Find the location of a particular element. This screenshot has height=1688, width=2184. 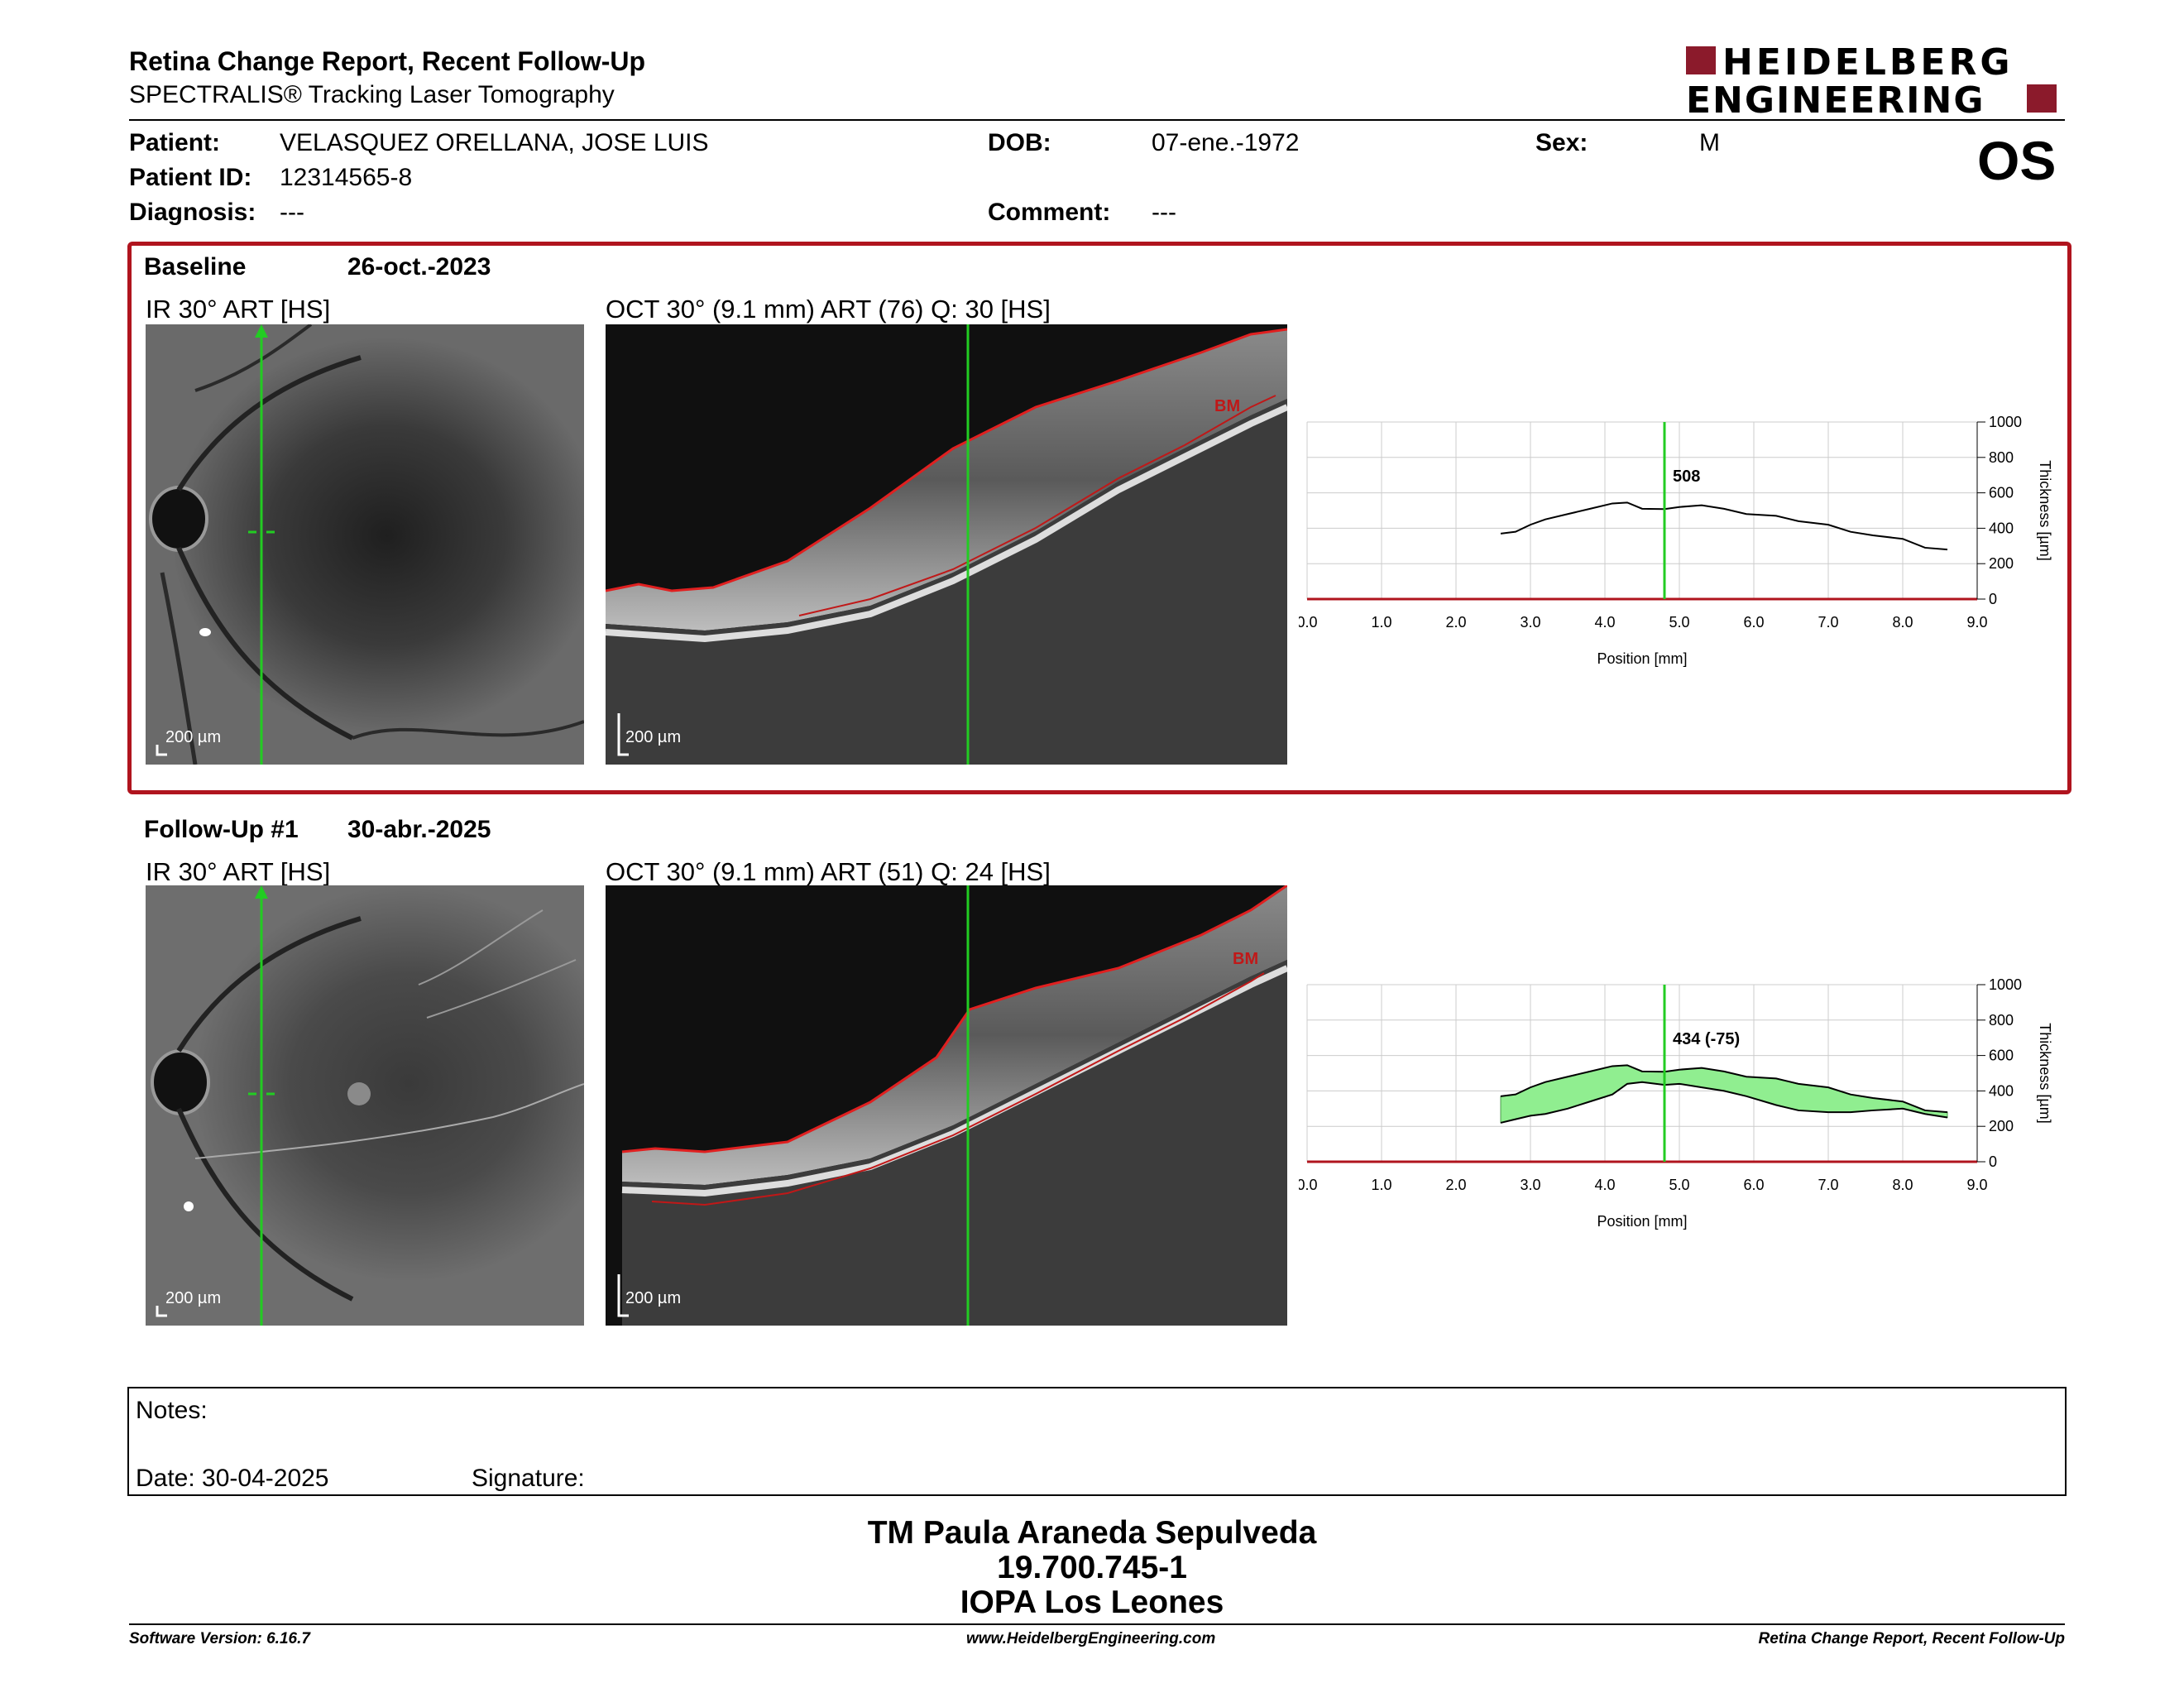

followup-oct-ilm-line is located at coordinates (954, 1019).